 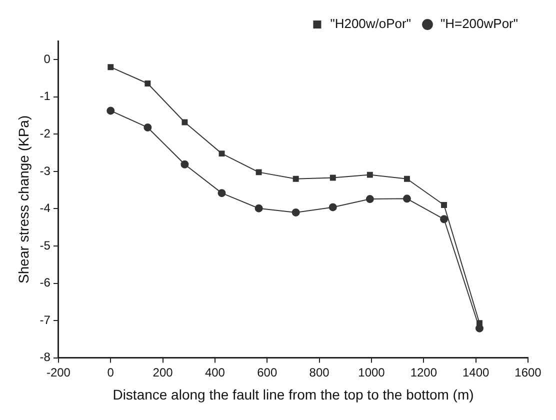 I want to click on y-tick-label: -5, so click(x=45, y=245).